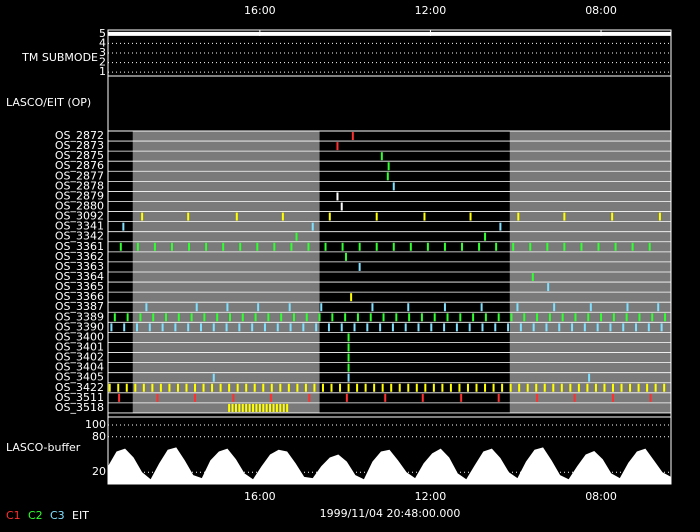 The image size is (700, 532). I want to click on buffer-area, so click(389, 465).